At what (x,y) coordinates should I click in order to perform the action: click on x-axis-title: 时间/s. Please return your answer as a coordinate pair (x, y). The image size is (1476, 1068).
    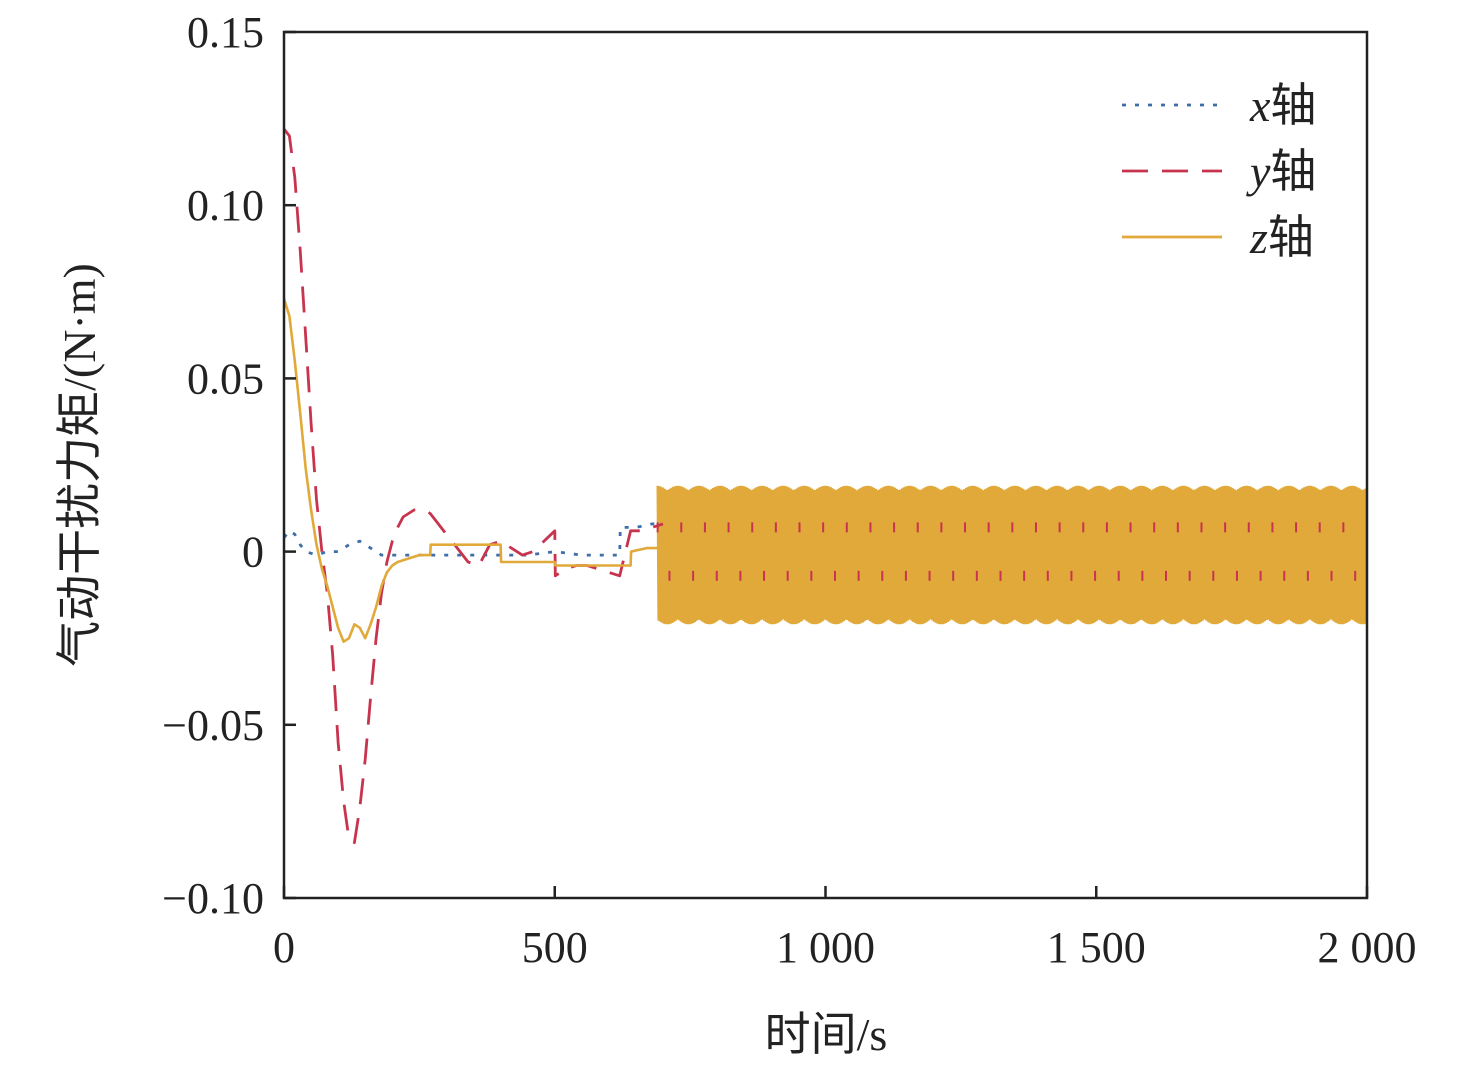
    Looking at the image, I should click on (826, 1034).